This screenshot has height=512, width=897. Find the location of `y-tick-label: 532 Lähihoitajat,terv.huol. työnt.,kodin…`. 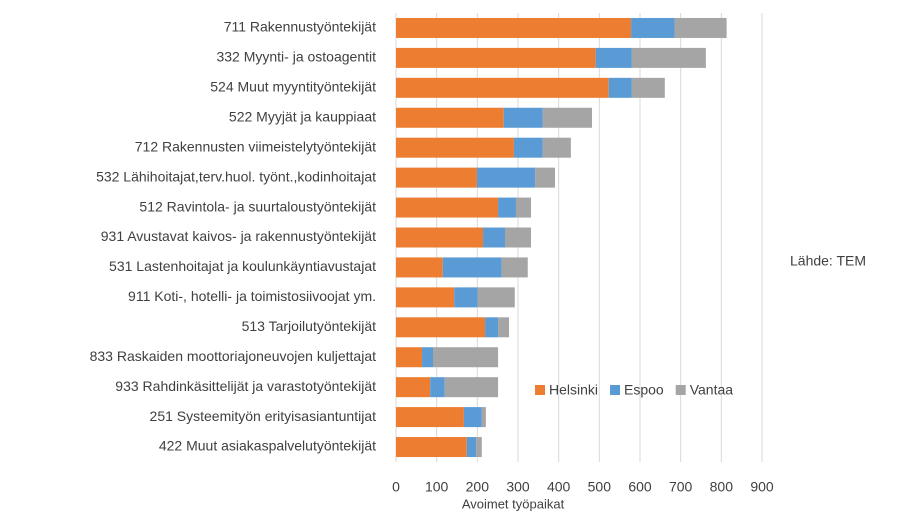

y-tick-label: 532 Lähihoitajat,terv.huol. työnt.,kodin… is located at coordinates (236, 176).